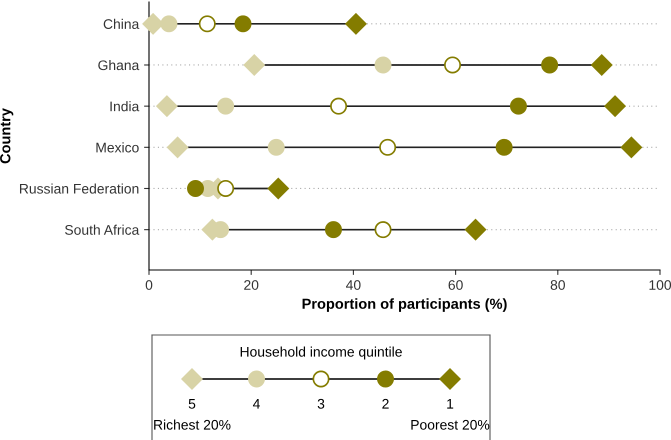  What do you see at coordinates (192, 425) in the screenshot?
I see `text: Richest 20%` at bounding box center [192, 425].